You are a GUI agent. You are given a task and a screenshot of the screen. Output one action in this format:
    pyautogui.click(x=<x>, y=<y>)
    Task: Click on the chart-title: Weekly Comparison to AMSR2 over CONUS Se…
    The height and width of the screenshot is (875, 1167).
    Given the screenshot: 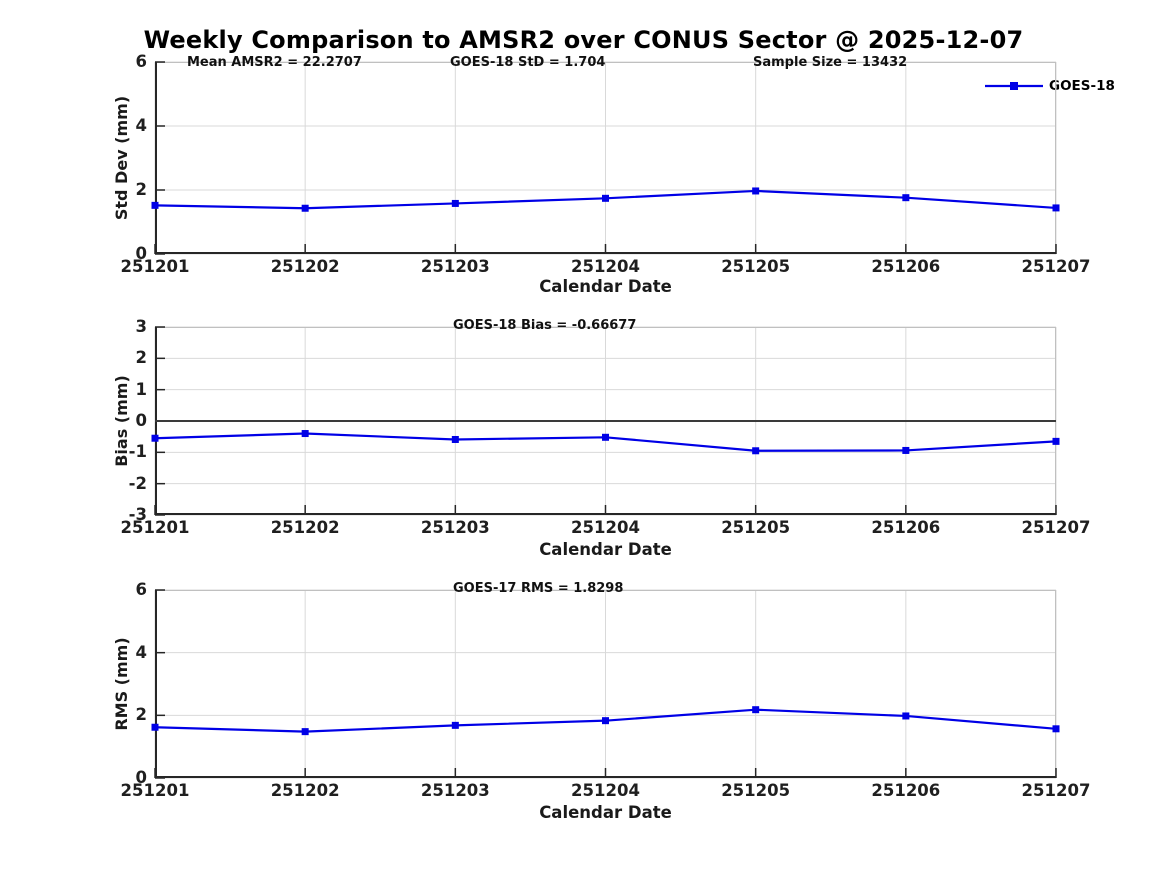 What is the action you would take?
    pyautogui.click(x=583, y=40)
    